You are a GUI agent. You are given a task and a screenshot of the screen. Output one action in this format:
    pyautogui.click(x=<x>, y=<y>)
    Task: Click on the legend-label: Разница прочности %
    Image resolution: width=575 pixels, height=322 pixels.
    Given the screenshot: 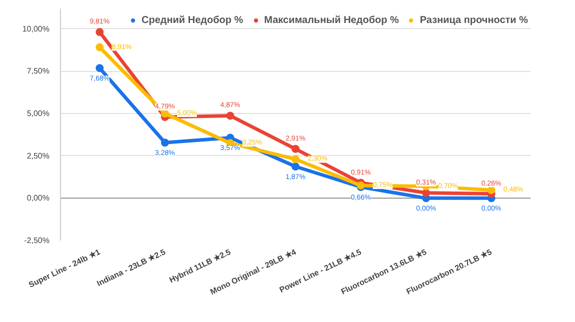 What is the action you would take?
    pyautogui.click(x=474, y=20)
    